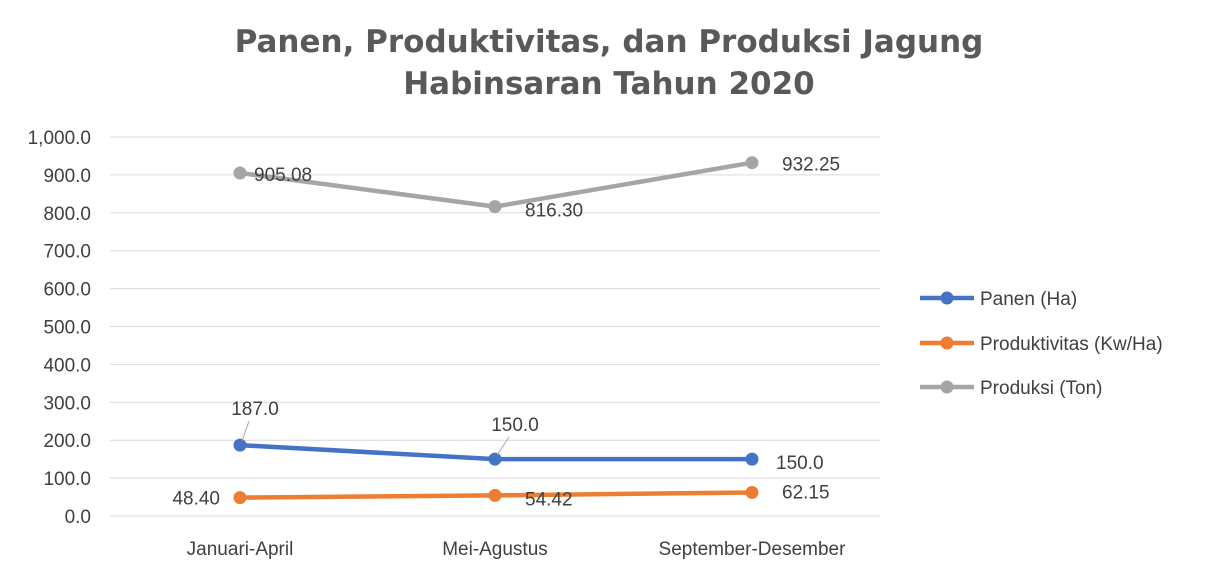  What do you see at coordinates (67, 479) in the screenshot?
I see `y-tick-label: 100.0` at bounding box center [67, 479].